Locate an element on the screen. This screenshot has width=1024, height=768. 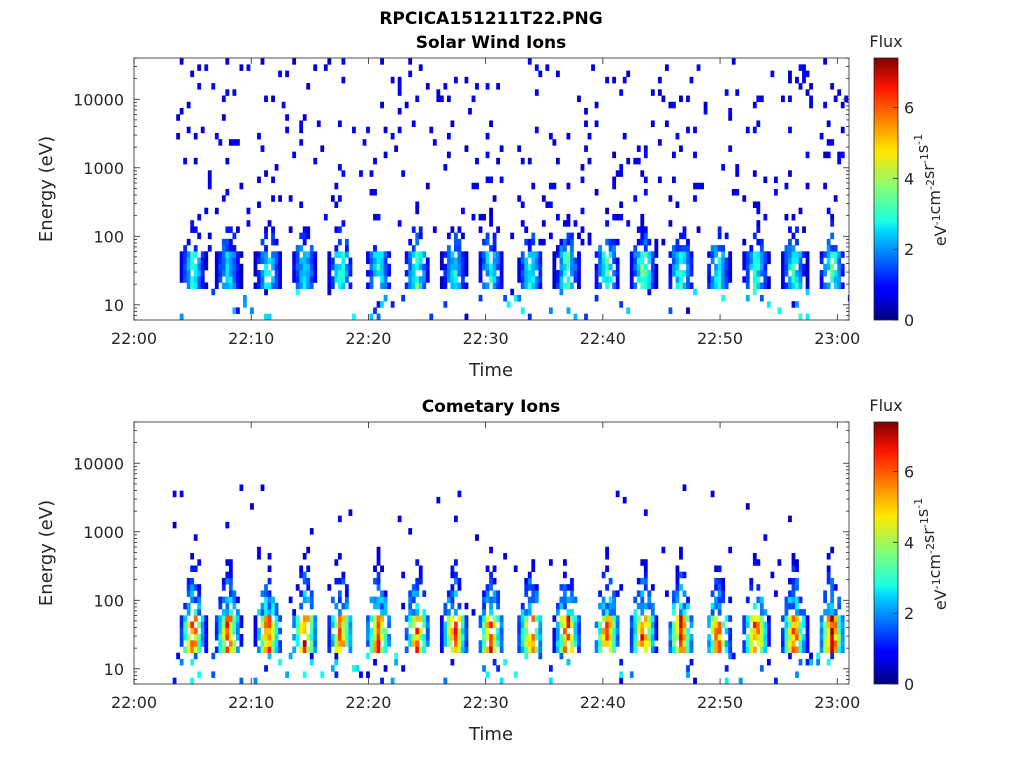
x-axis-label: Time is located at coordinates (490, 734).